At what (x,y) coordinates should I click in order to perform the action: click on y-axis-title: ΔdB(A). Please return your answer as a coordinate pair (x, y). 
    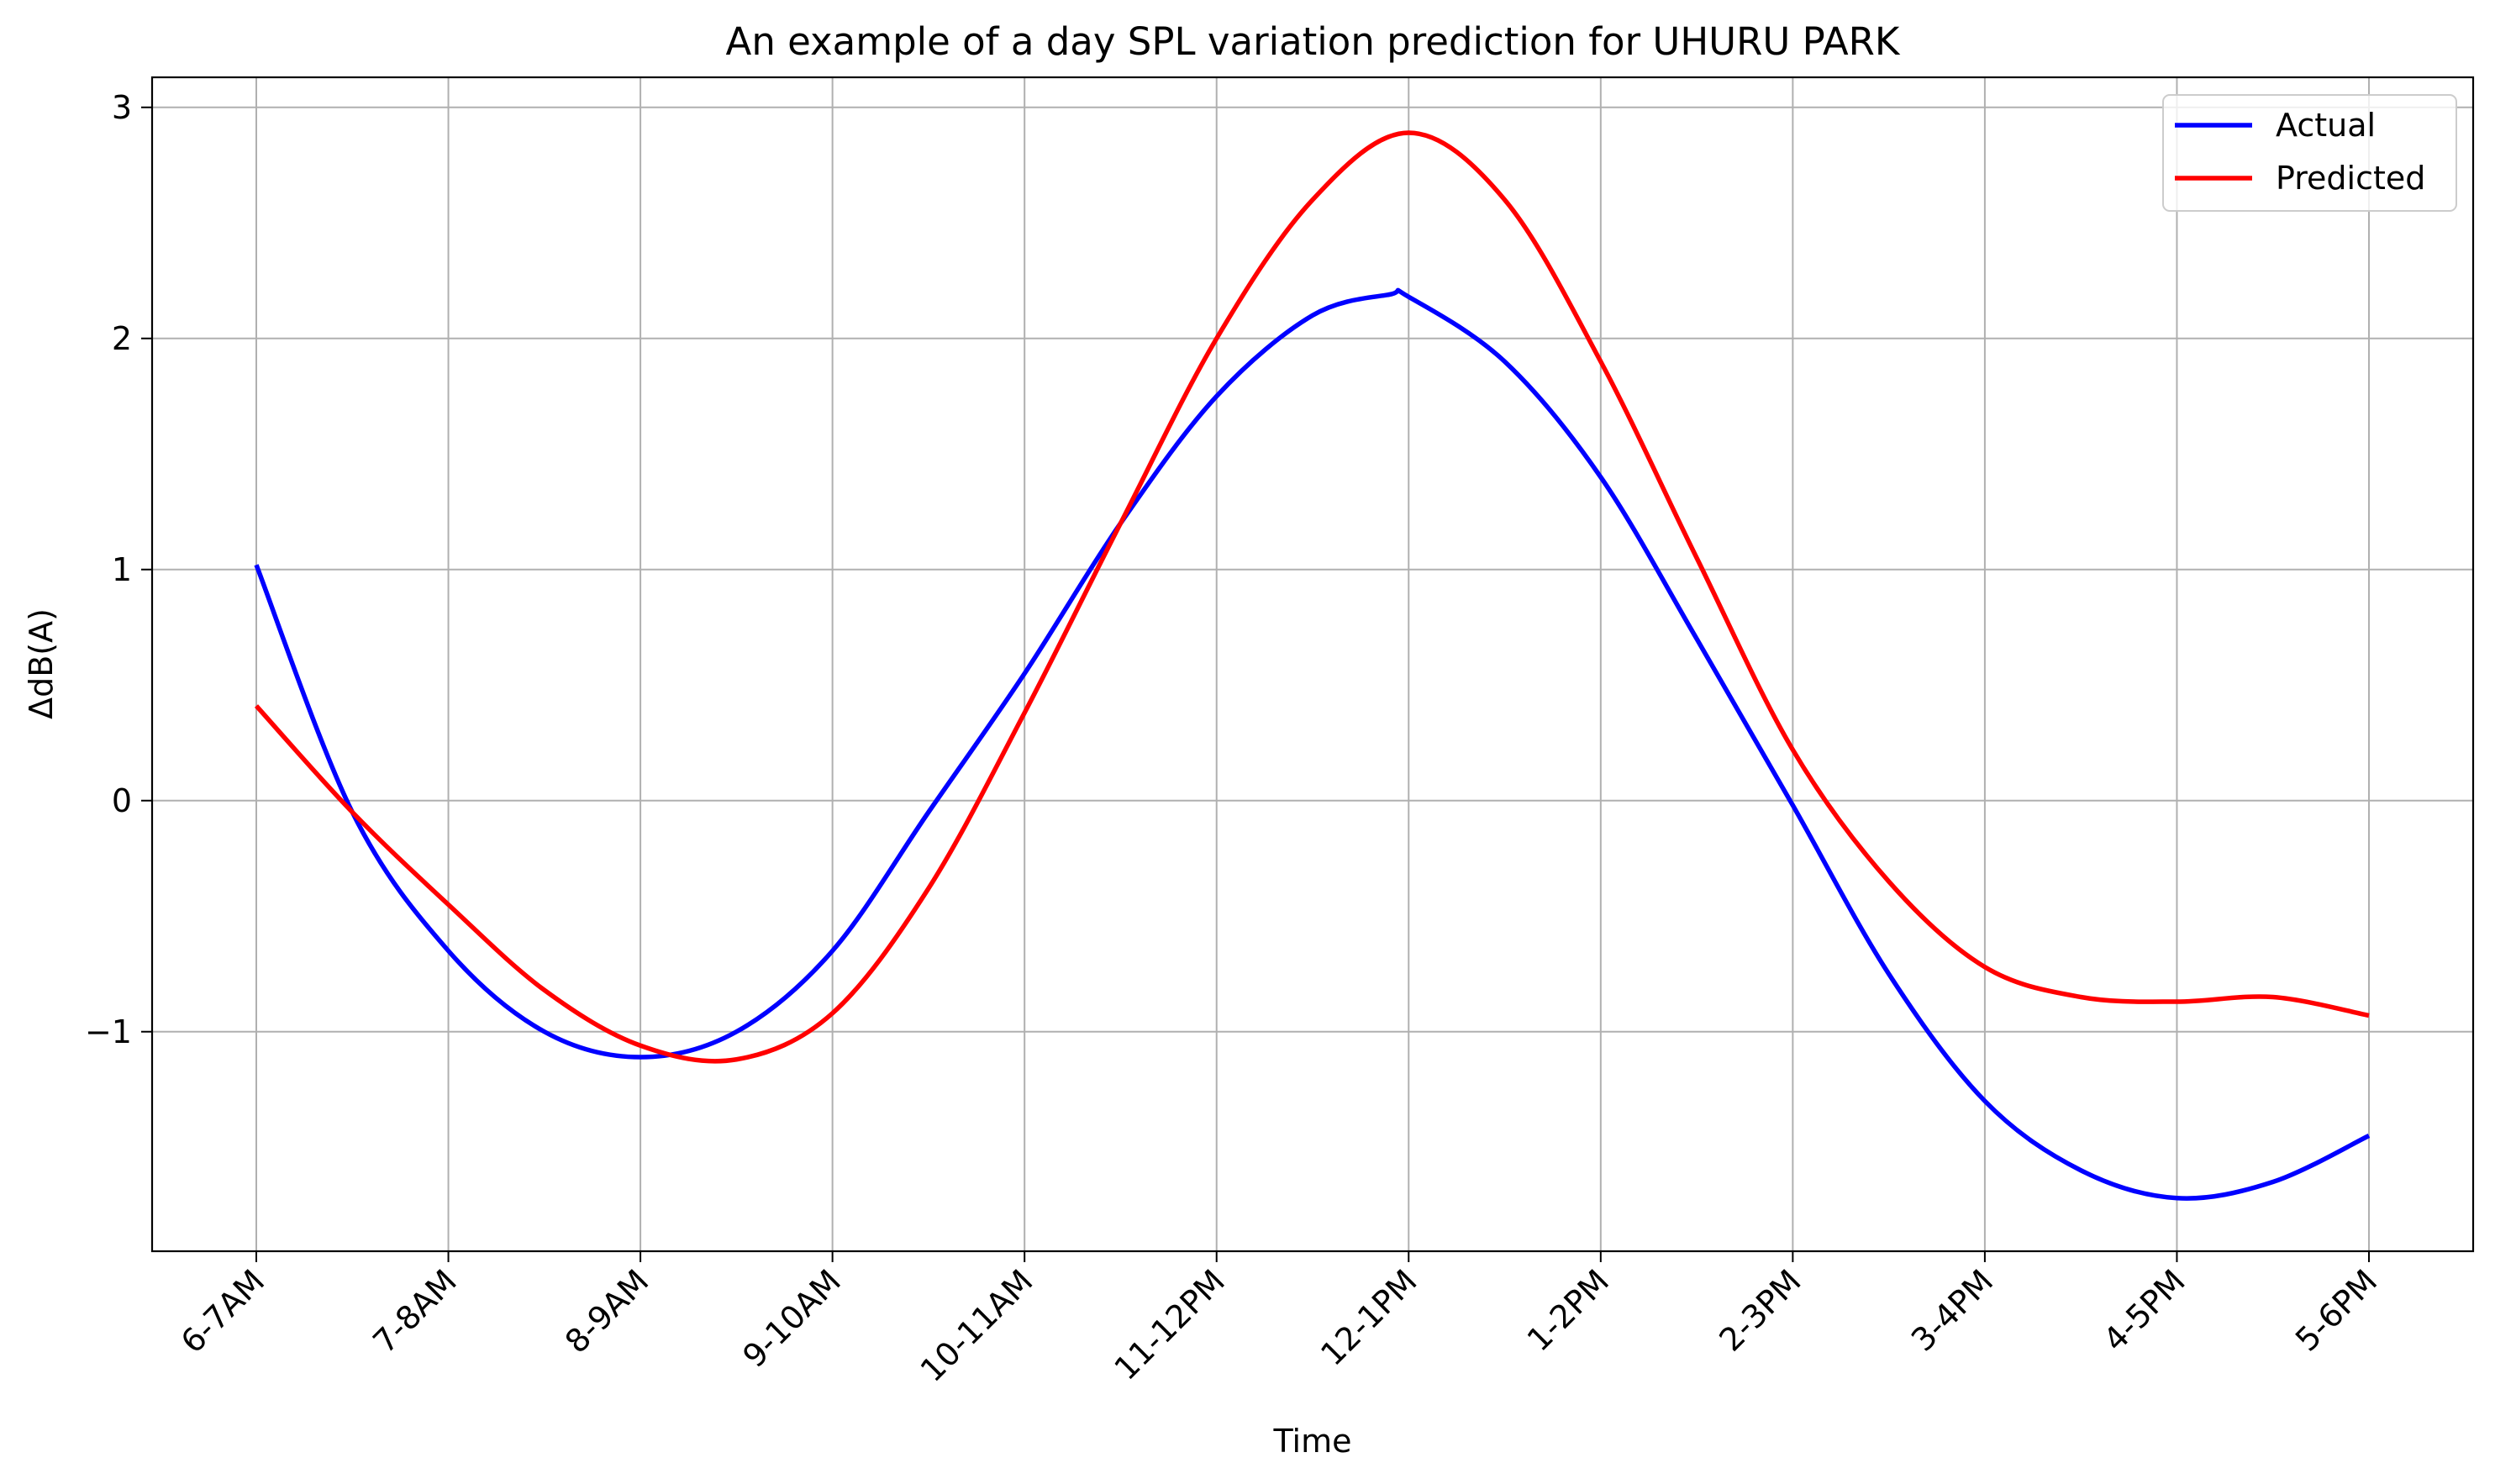
    Looking at the image, I should click on (41, 663).